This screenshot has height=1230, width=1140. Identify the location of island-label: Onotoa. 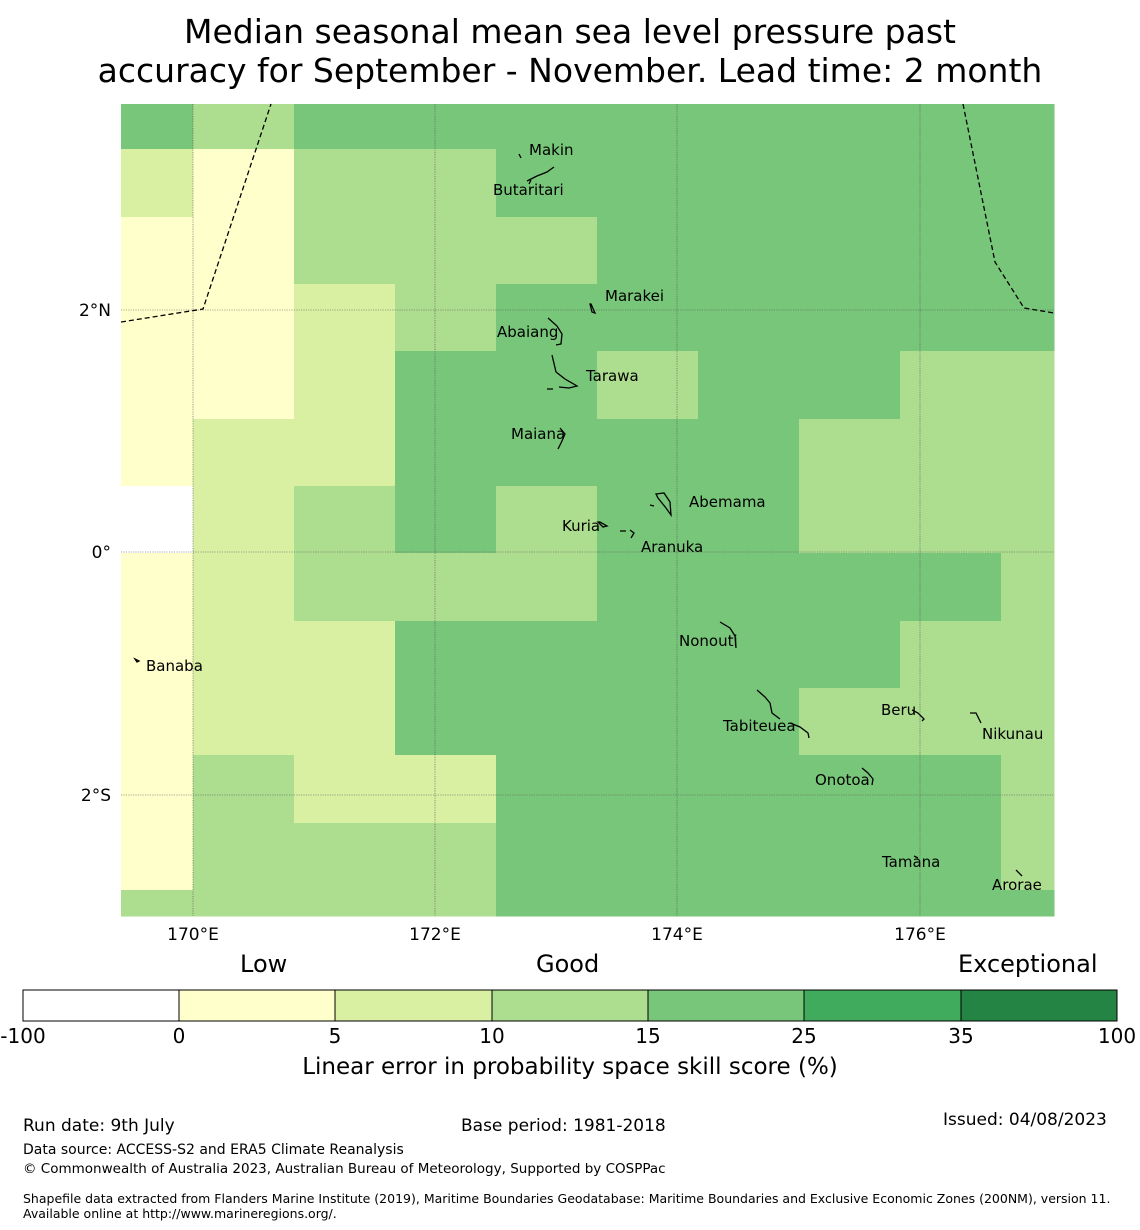
(842, 780).